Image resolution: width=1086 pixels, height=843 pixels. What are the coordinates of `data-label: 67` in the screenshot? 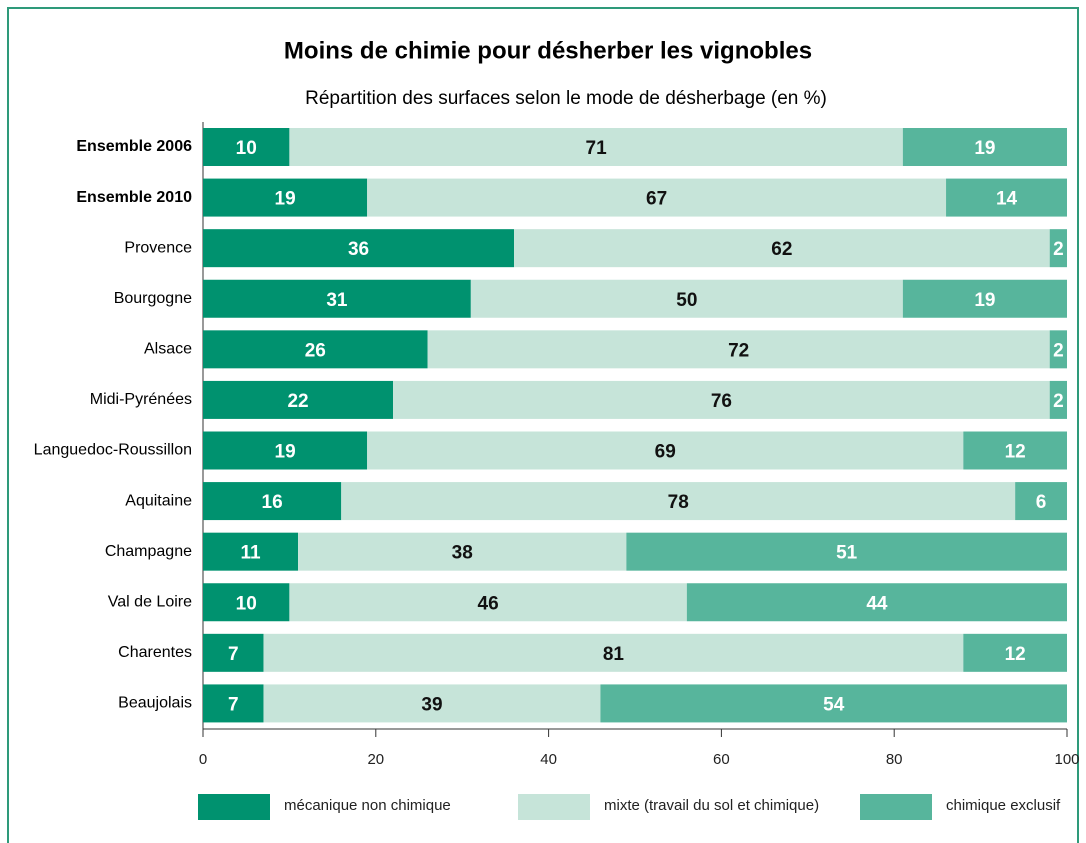 It's located at (656, 199).